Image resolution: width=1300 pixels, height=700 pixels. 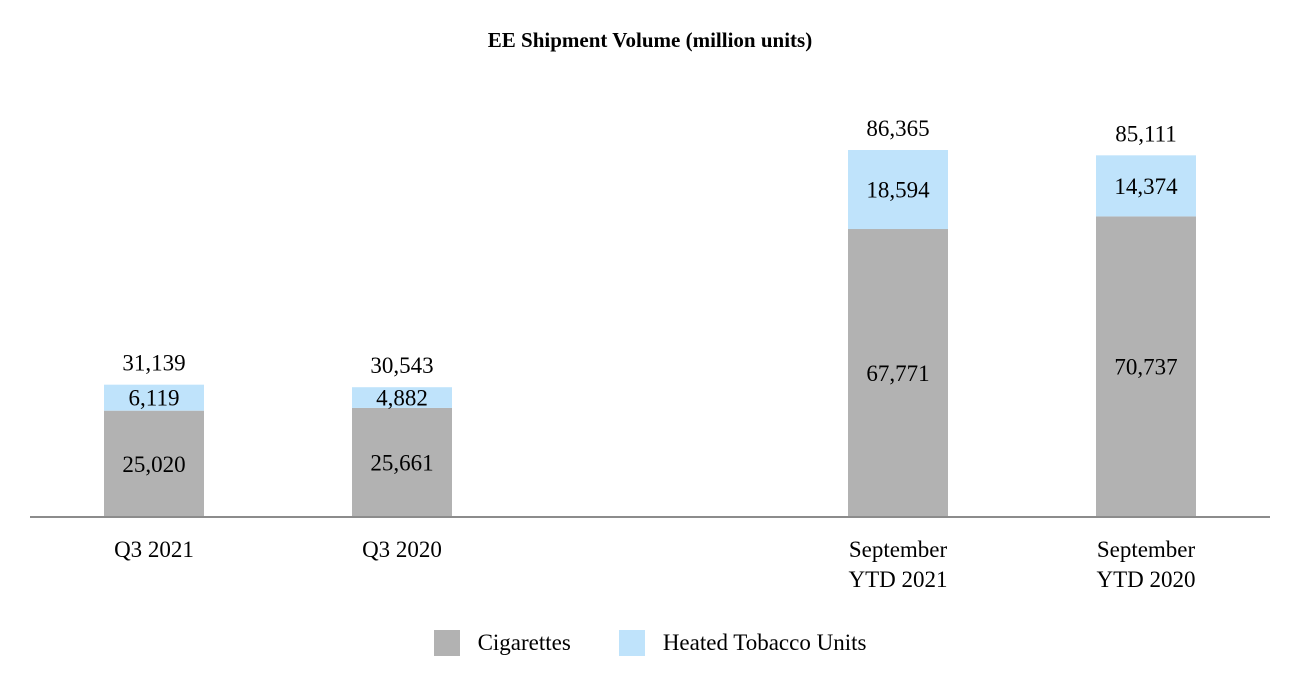 What do you see at coordinates (631, 643) in the screenshot?
I see `legend-swatch-heated-tobacco-units` at bounding box center [631, 643].